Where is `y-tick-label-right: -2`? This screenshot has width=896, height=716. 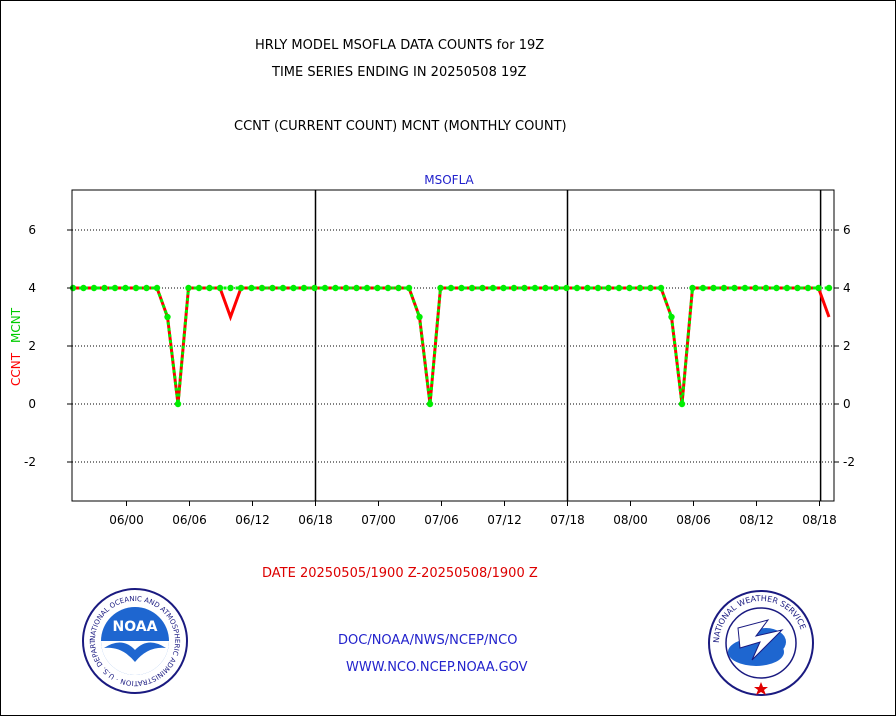
y-tick-label-right: -2 is located at coordinates (849, 462).